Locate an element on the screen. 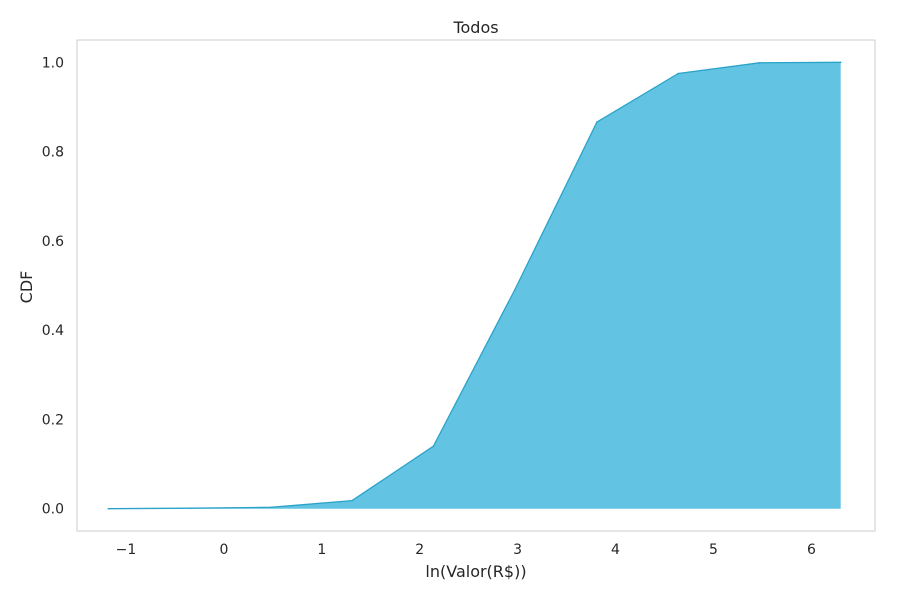 This screenshot has height=600, width=900. x-tick-label: −1 is located at coordinates (126, 550).